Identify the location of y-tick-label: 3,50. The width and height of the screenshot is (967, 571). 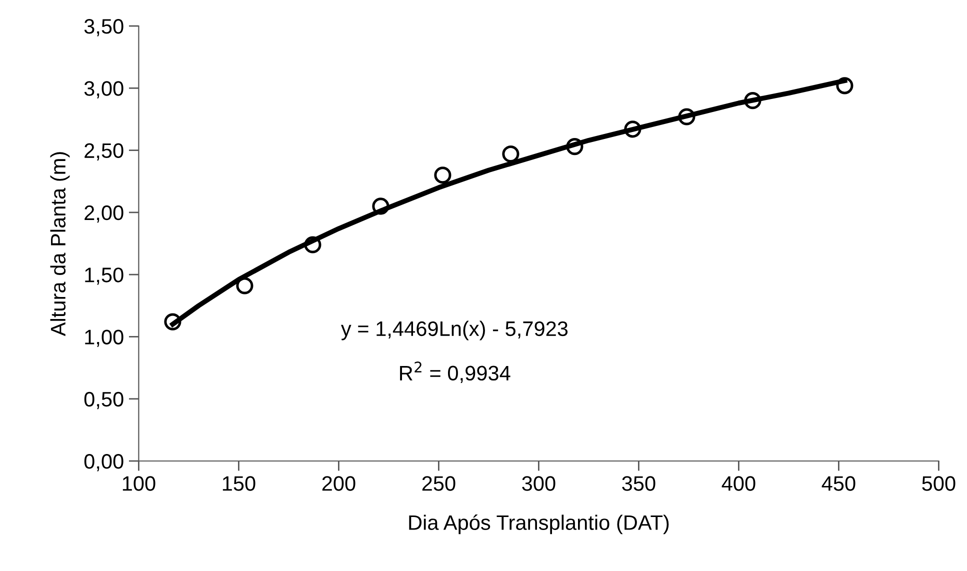
(104, 27).